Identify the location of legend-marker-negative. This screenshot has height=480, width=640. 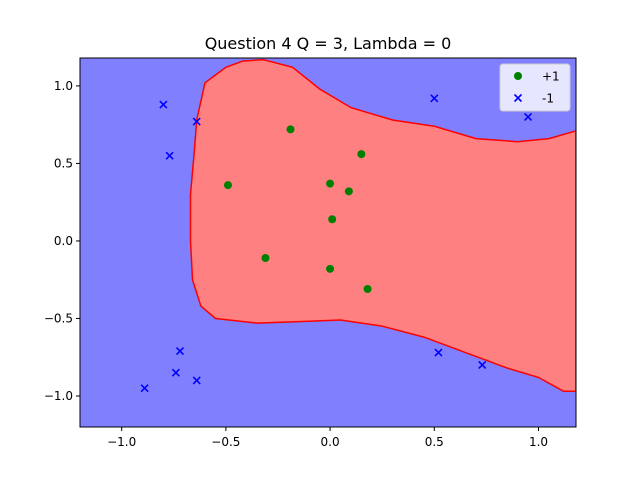
(518, 98).